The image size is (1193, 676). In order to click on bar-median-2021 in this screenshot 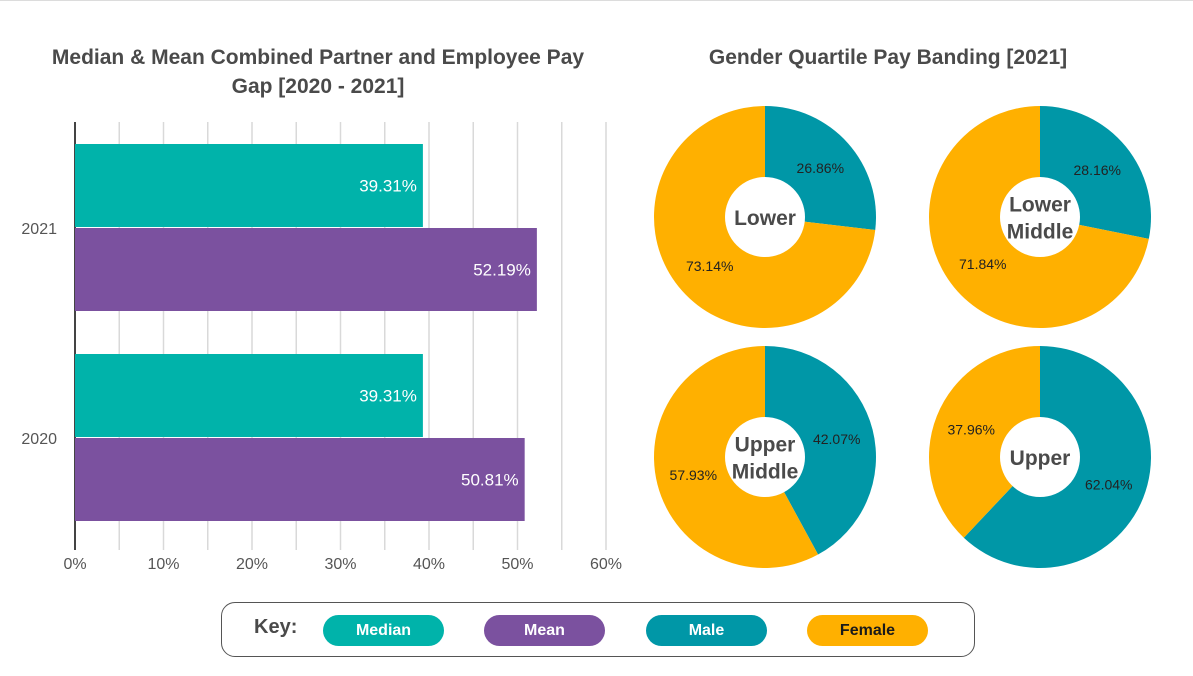, I will do `click(249, 185)`.